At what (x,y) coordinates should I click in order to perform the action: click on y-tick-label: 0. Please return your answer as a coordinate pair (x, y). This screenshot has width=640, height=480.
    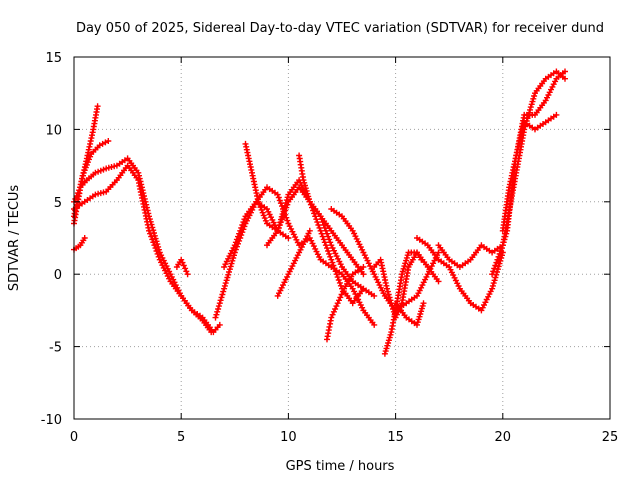
    Looking at the image, I should click on (58, 275).